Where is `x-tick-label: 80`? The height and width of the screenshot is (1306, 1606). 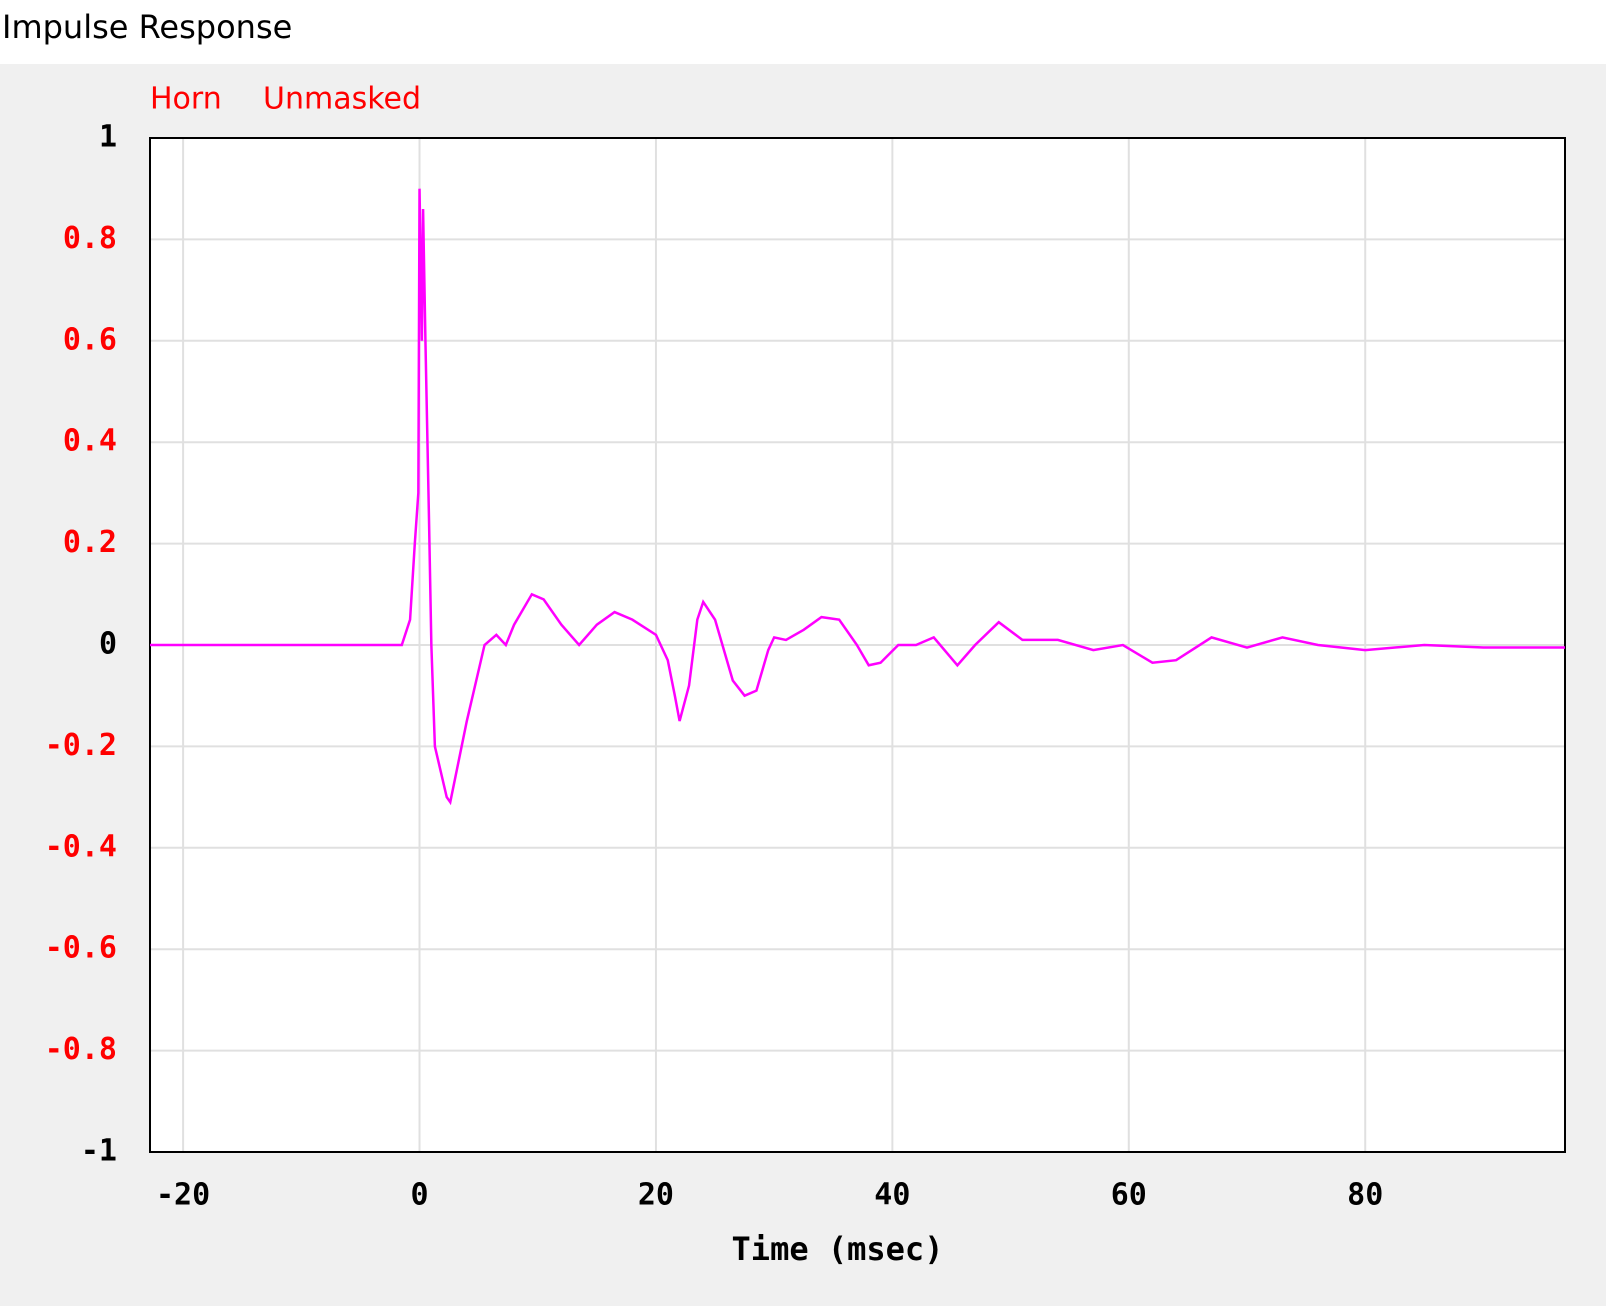 x-tick-label: 80 is located at coordinates (1365, 1195).